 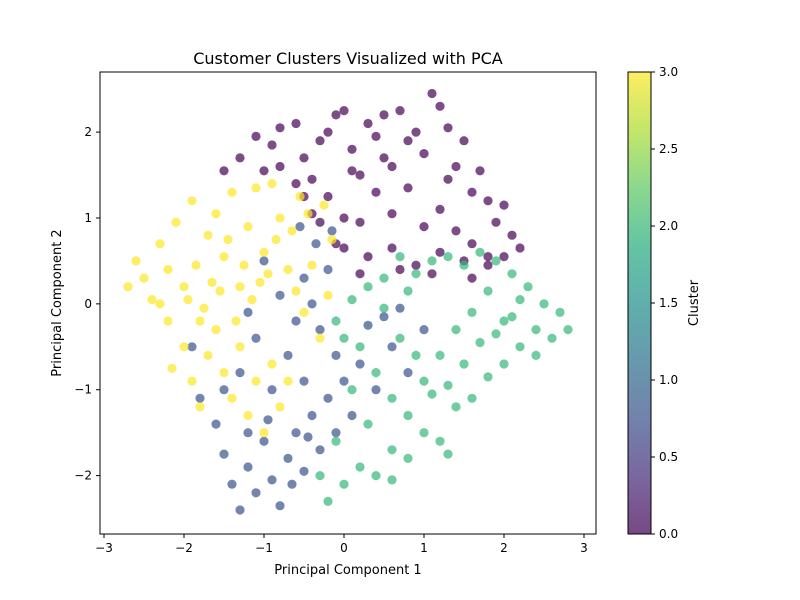 What do you see at coordinates (344, 548) in the screenshot?
I see `x-tick-label: 0` at bounding box center [344, 548].